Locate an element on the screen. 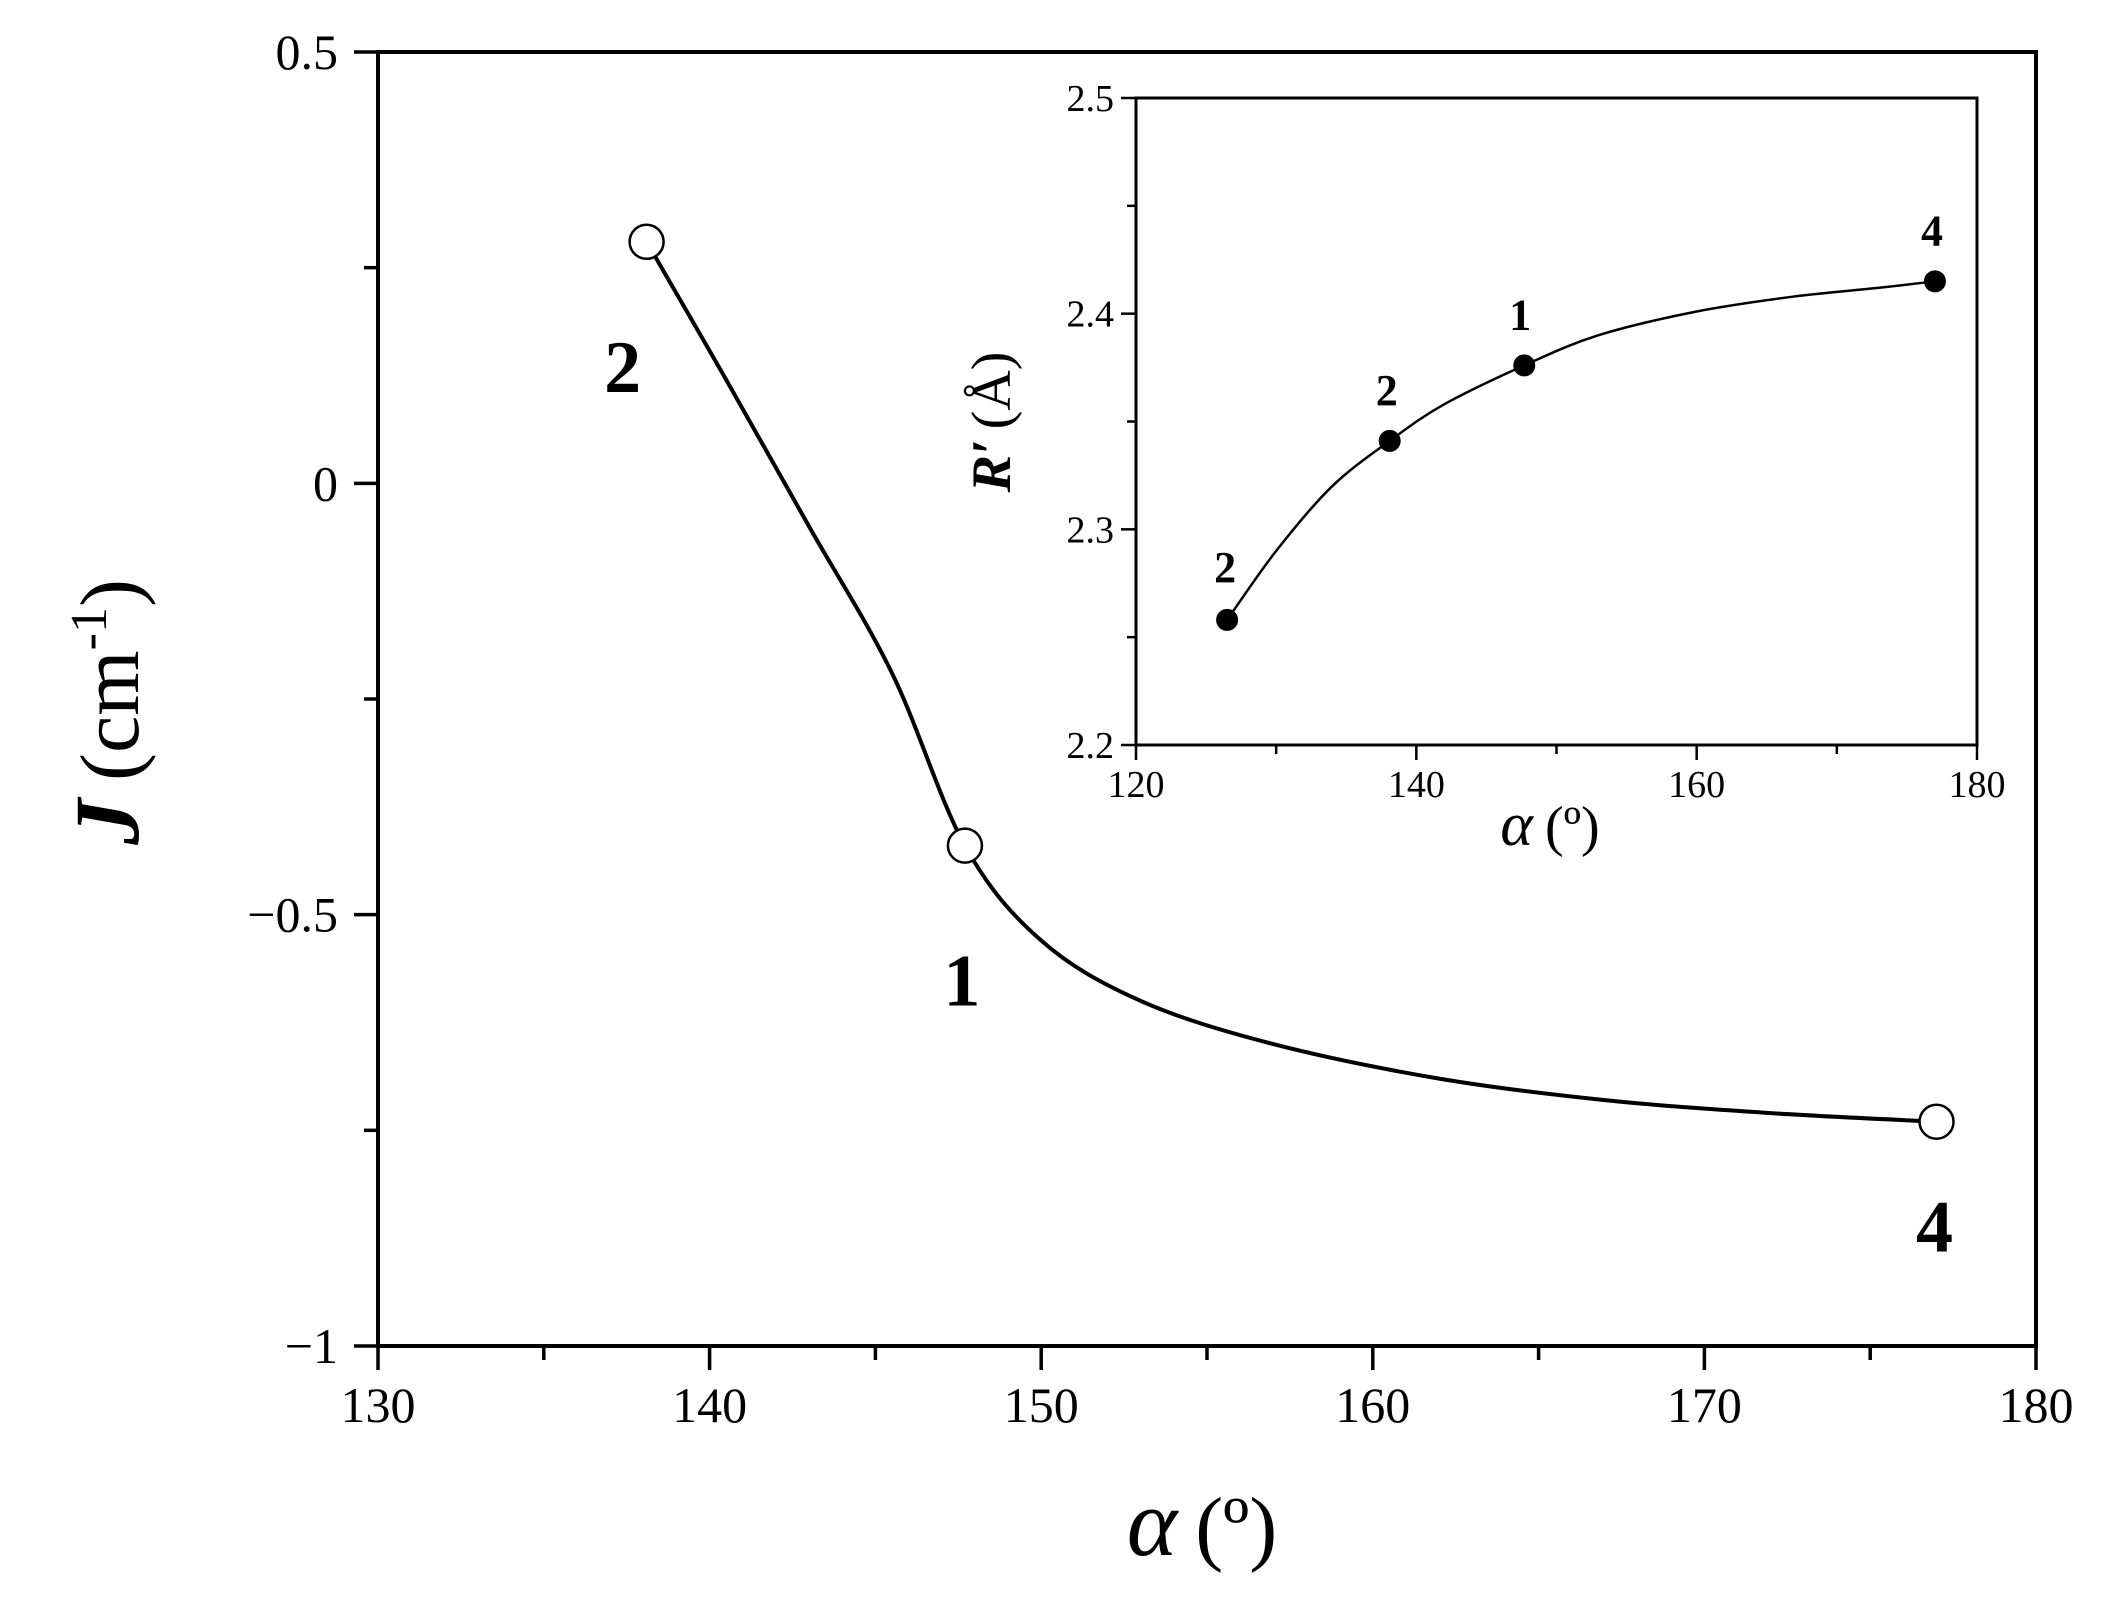 The image size is (2103, 1610). y-tick-label: 2.4 is located at coordinates (1091, 315).